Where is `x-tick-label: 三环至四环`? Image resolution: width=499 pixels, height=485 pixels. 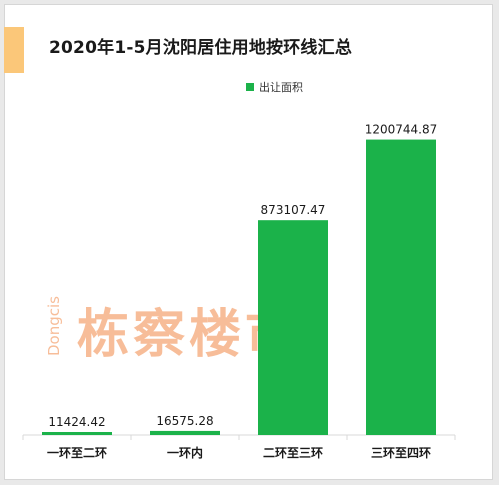 x-tick-label: 三环至四环 is located at coordinates (401, 453).